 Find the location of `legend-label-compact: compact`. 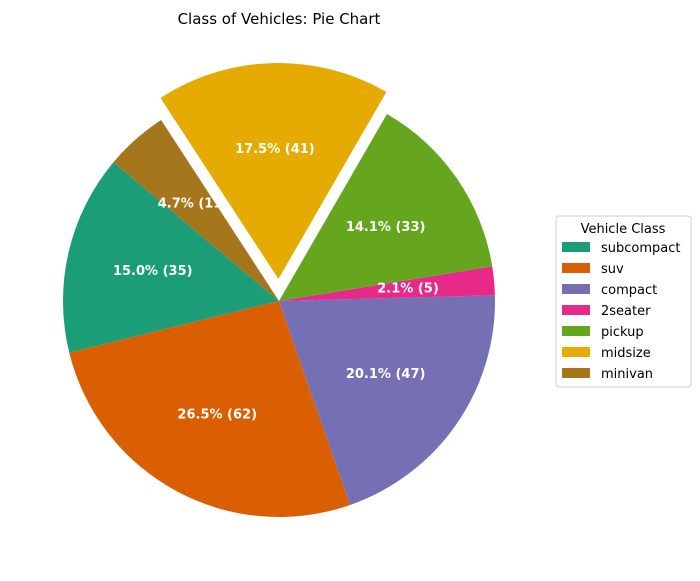

legend-label-compact: compact is located at coordinates (629, 290).